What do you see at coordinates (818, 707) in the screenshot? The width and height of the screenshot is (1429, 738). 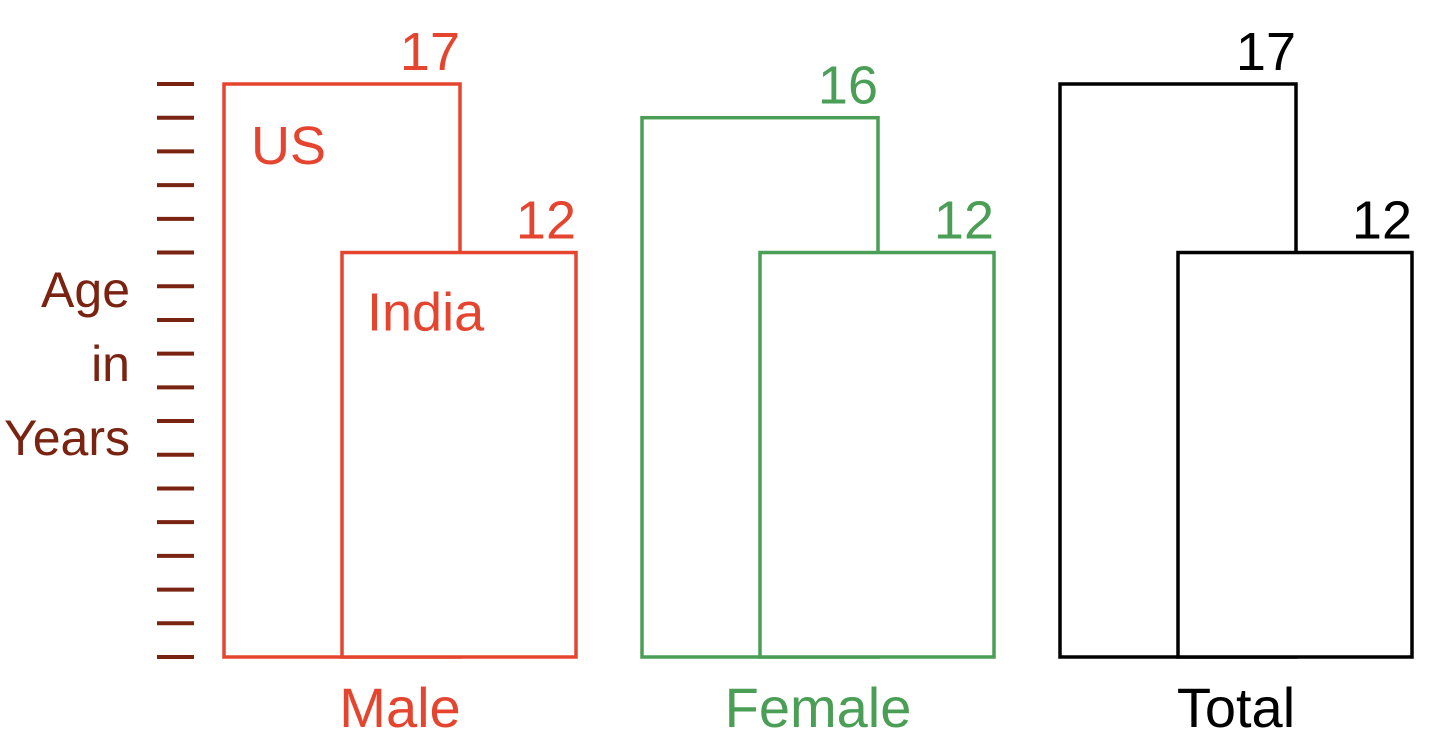 I see `category-label: Female` at bounding box center [818, 707].